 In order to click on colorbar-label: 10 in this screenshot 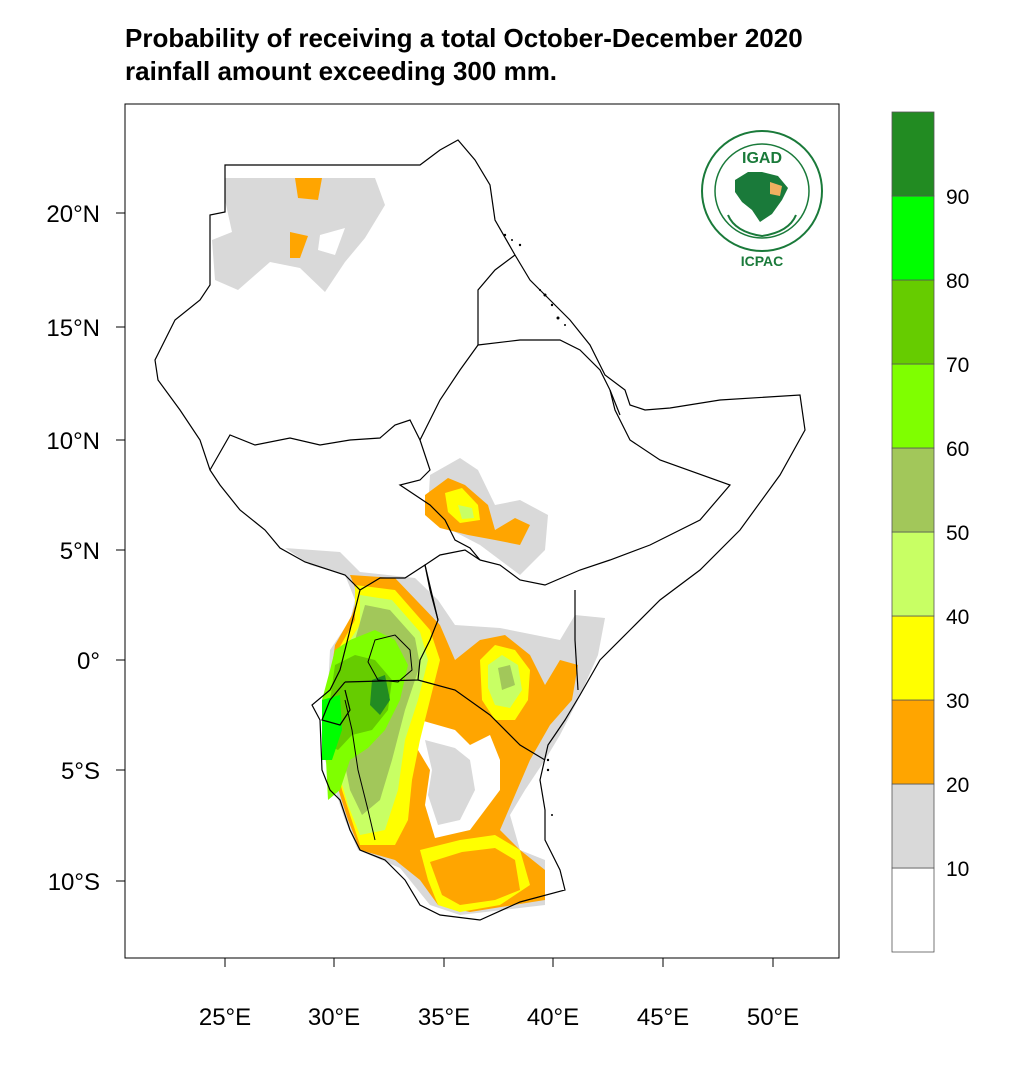, I will do `click(957, 869)`.